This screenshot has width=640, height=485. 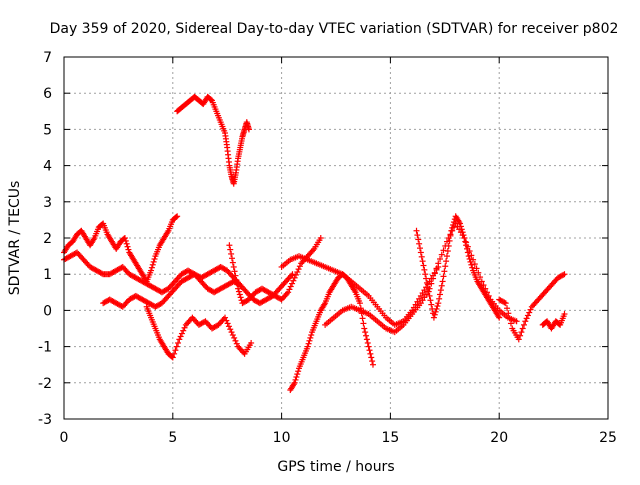 What do you see at coordinates (64, 438) in the screenshot?
I see `x-tick-label: 0` at bounding box center [64, 438].